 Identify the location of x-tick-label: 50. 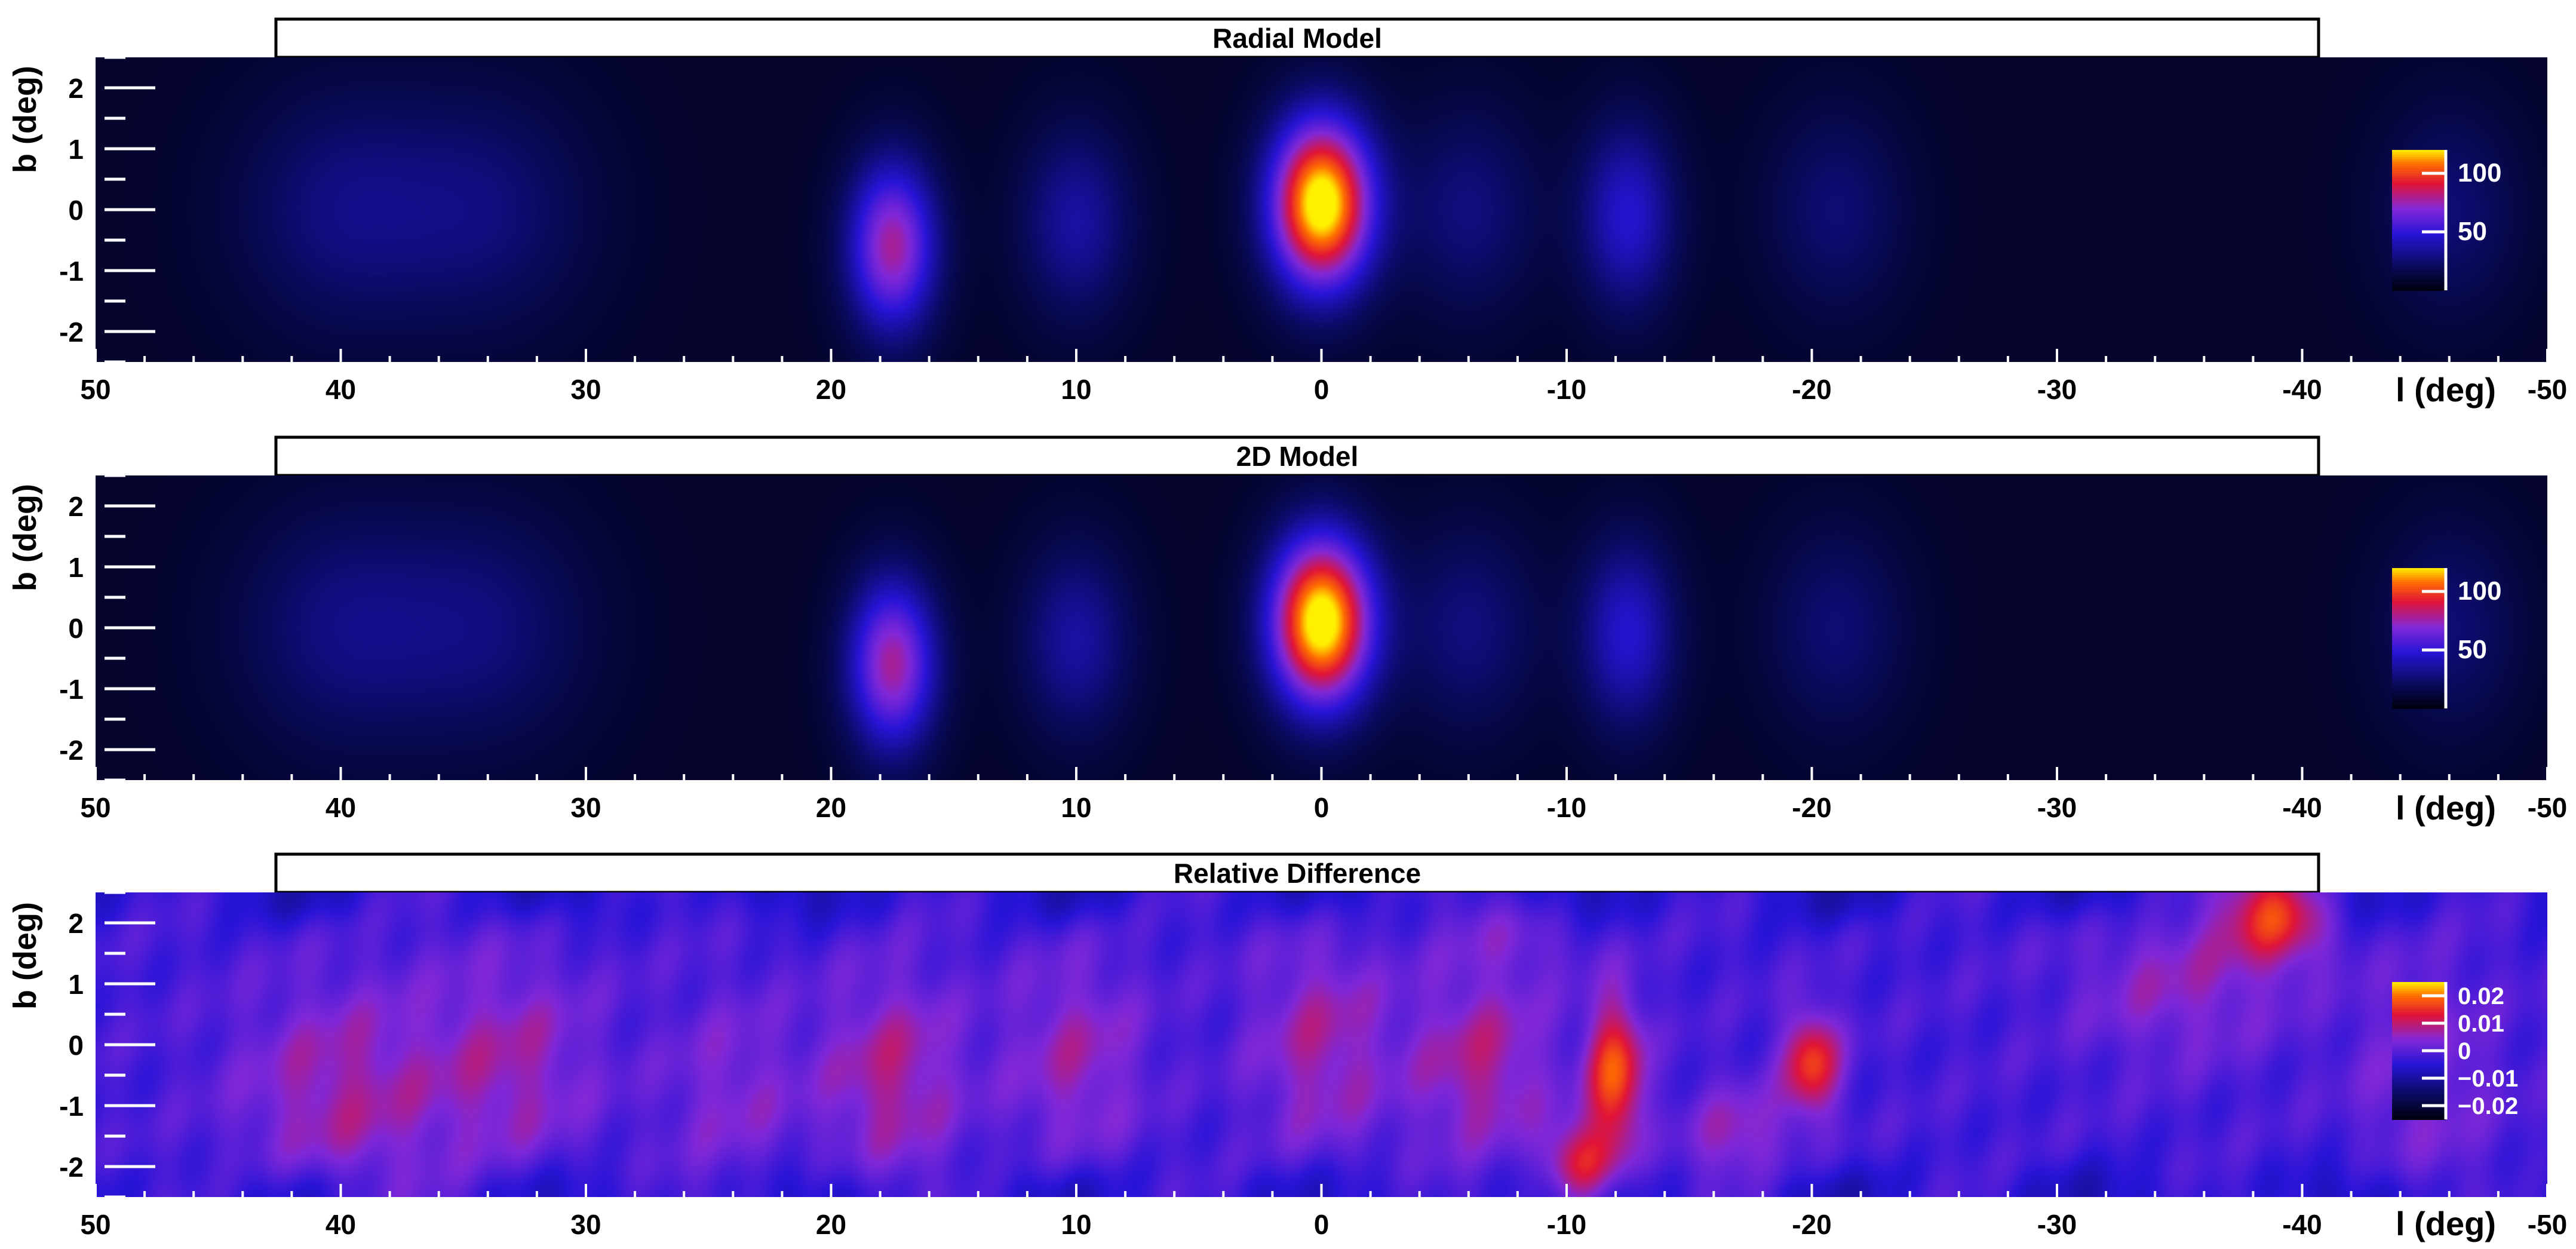
(95, 807).